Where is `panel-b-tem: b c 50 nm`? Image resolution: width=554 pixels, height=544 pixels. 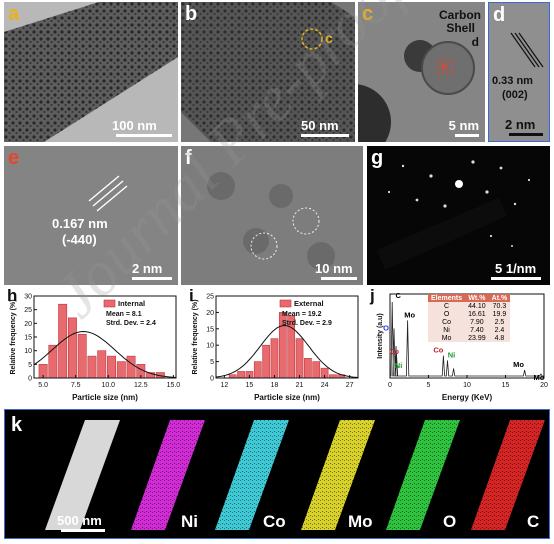 panel-b-tem: b c 50 nm is located at coordinates (268, 72).